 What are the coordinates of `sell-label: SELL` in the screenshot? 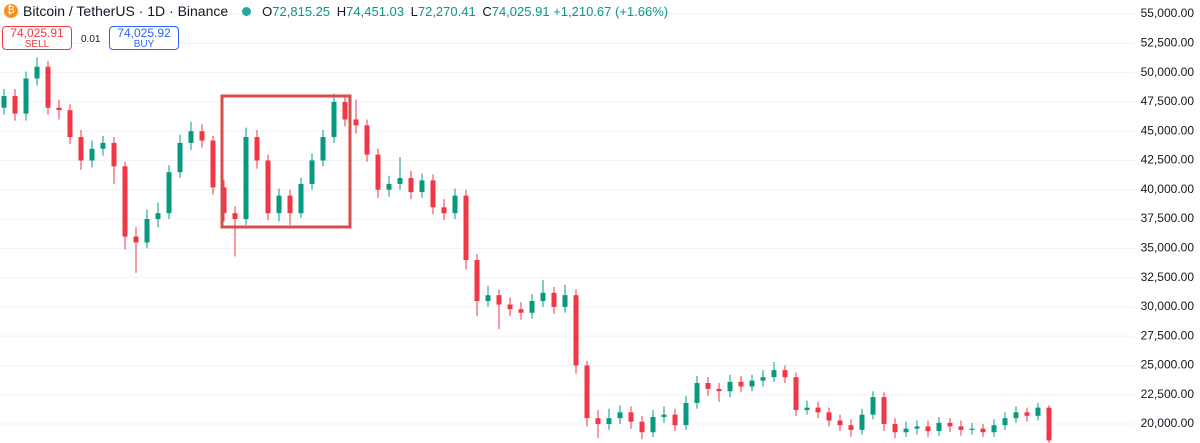 It's located at (37, 44).